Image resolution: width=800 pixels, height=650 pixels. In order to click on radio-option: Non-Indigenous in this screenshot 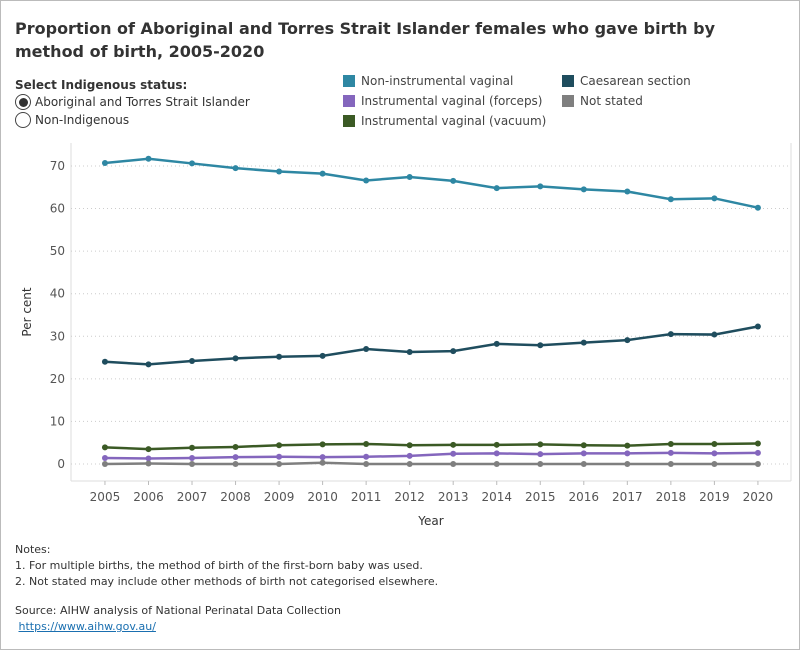, I will do `click(72, 120)`.